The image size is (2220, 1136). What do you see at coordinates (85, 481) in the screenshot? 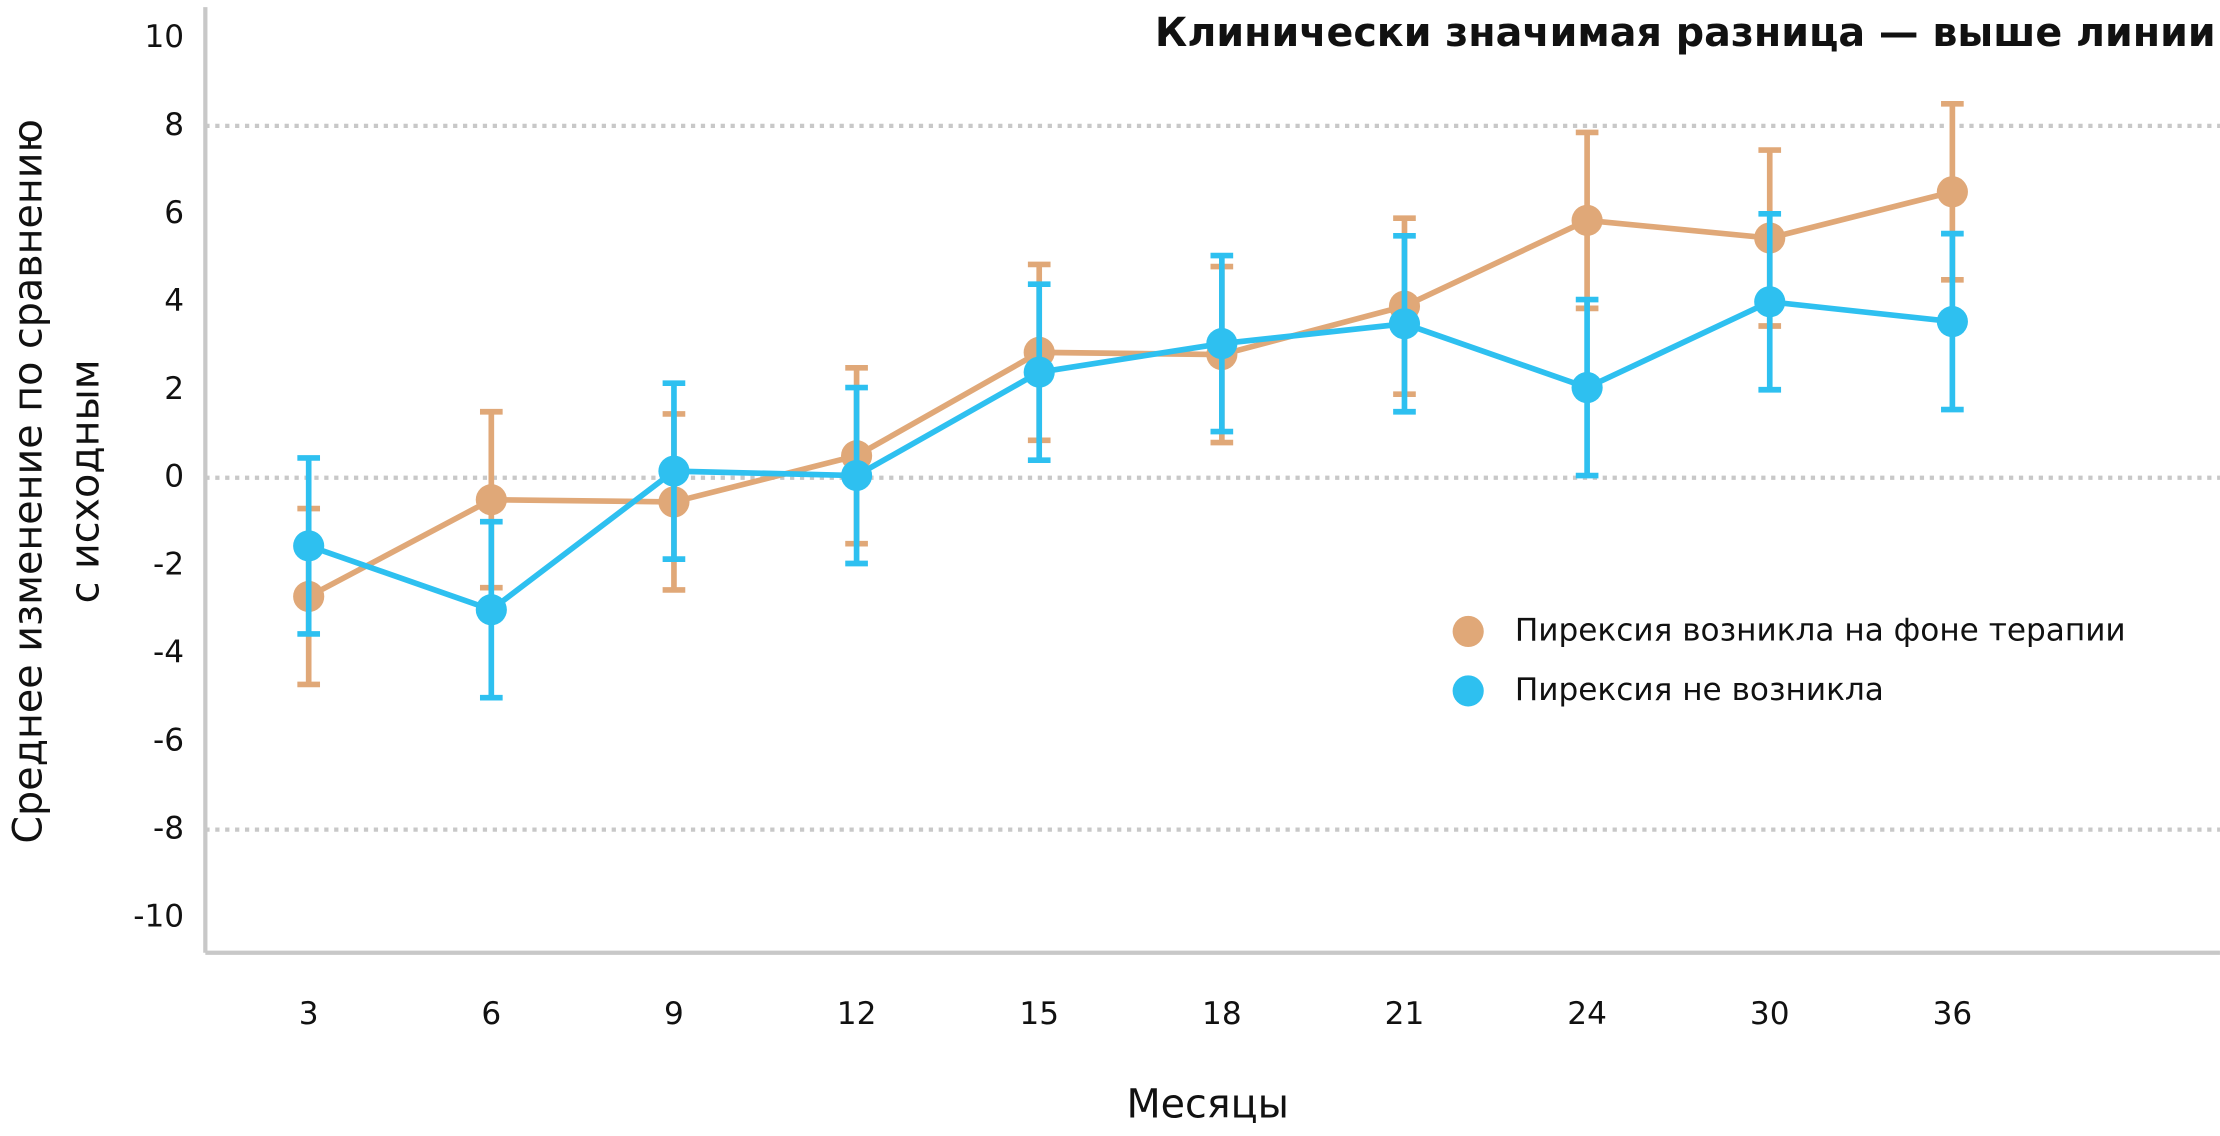
I see `y-axis-label: с исходным` at bounding box center [85, 481].